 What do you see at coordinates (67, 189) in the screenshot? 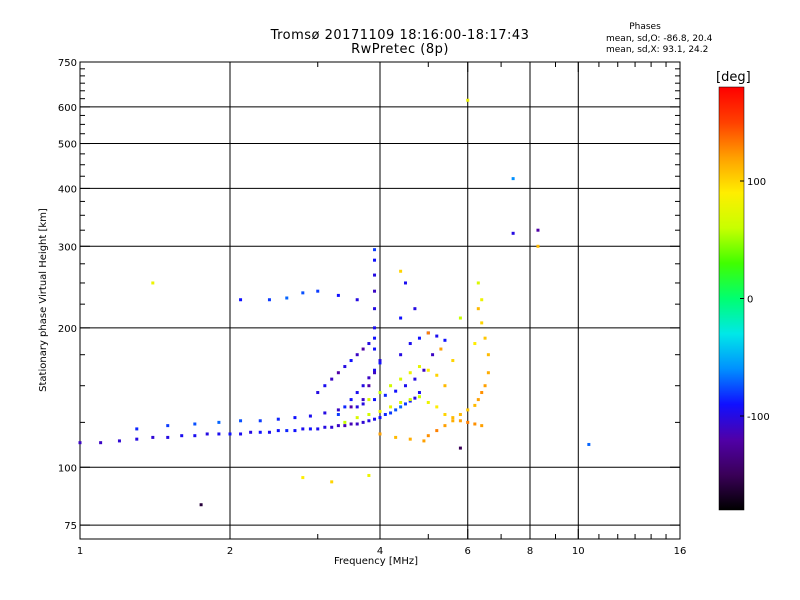
I see `y-tick-label: 400` at bounding box center [67, 189].